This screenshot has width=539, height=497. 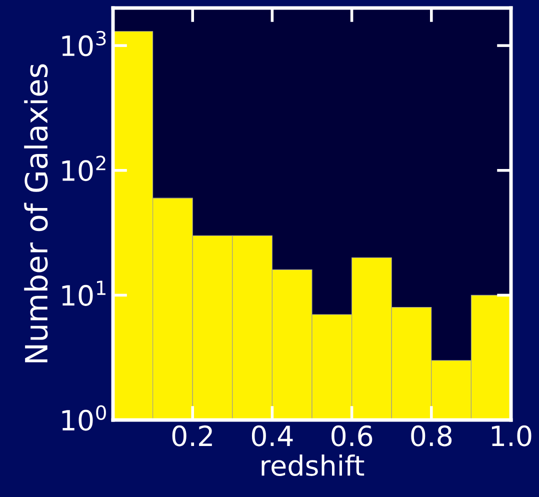 I want to click on x-tick-label: 1.0, so click(x=512, y=435).